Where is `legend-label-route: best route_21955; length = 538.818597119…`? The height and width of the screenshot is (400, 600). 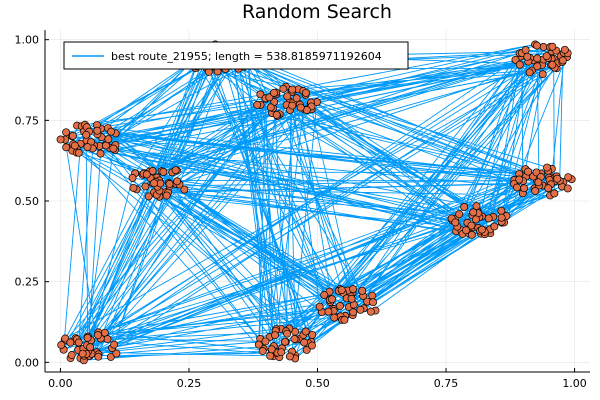 legend-label-route: best route_21955; length = 538.818597119… is located at coordinates (246, 56).